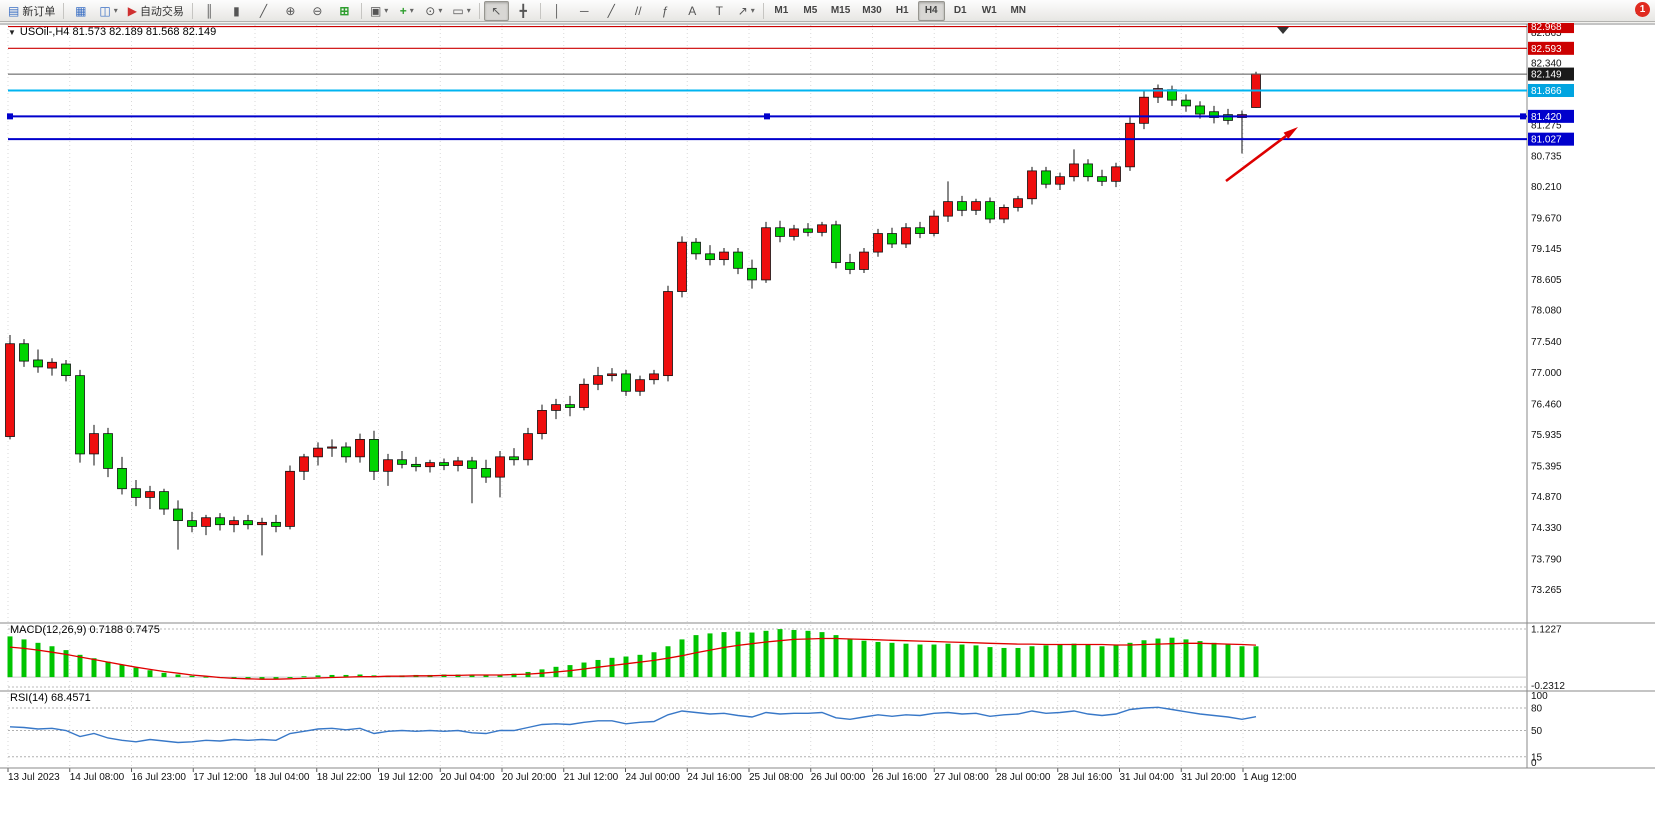  What do you see at coordinates (433, 11) in the screenshot?
I see `period-button: ⊙ ▾` at bounding box center [433, 11].